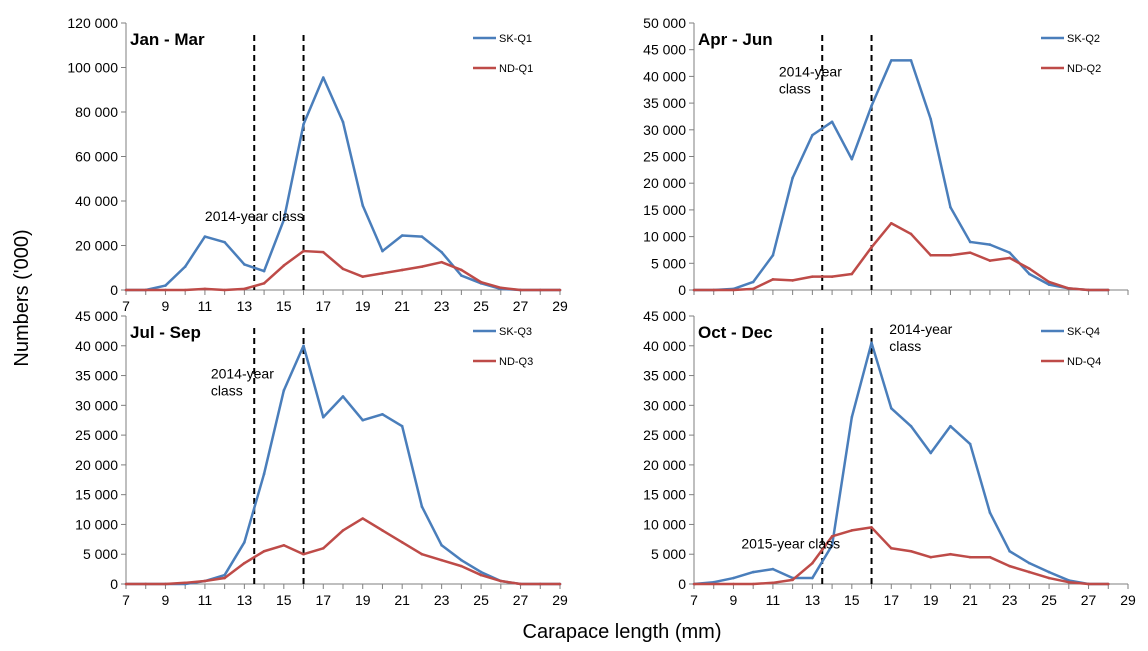 The width and height of the screenshot is (1148, 651). I want to click on series-line-nd-q3, so click(343, 551).